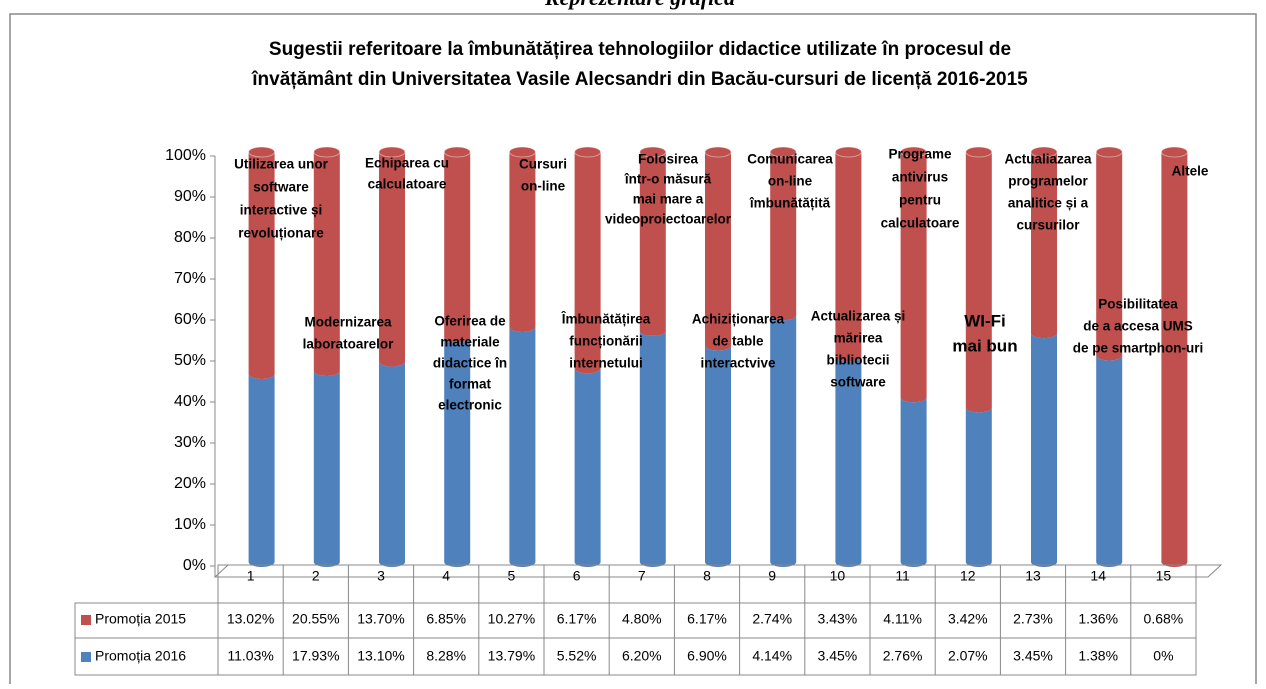  Describe the element at coordinates (707, 656) in the screenshot. I see `data-label: 6.90%` at that location.